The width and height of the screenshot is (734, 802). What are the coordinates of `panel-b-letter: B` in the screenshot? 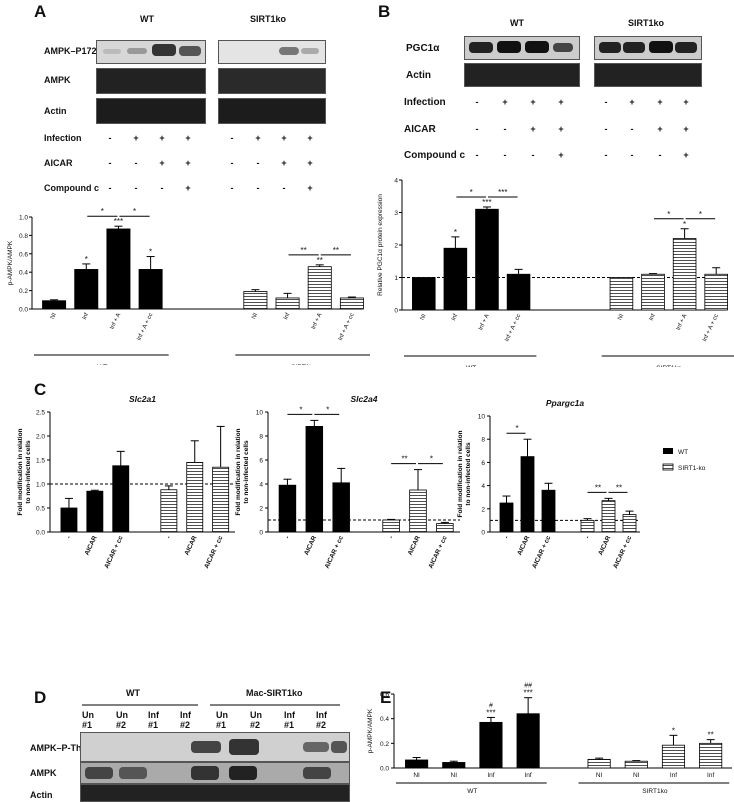 It's located at (384, 11).